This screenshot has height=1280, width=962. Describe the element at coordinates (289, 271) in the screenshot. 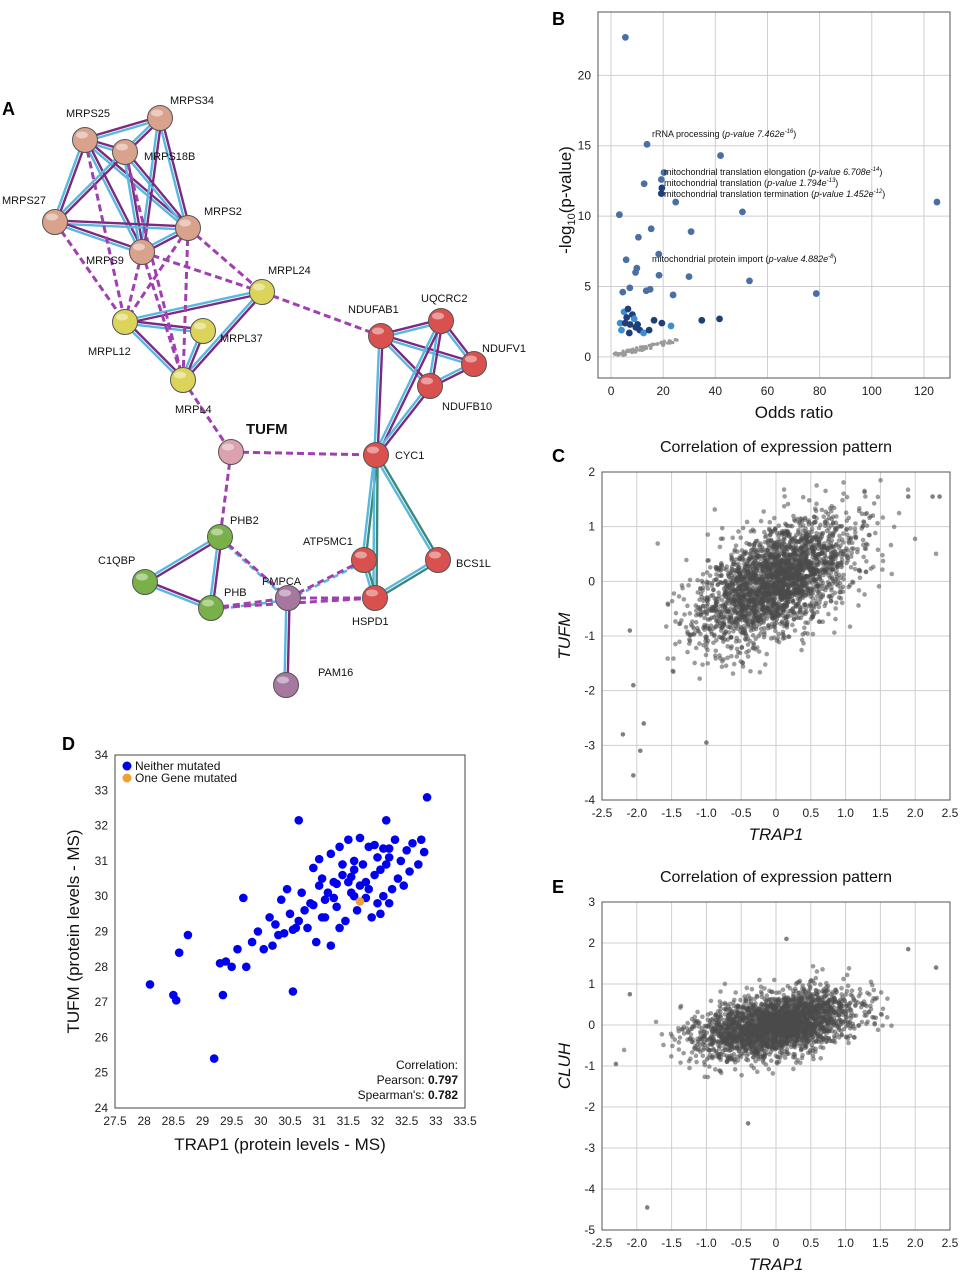

I see `node-label-mrpl24: MRPL24` at that location.